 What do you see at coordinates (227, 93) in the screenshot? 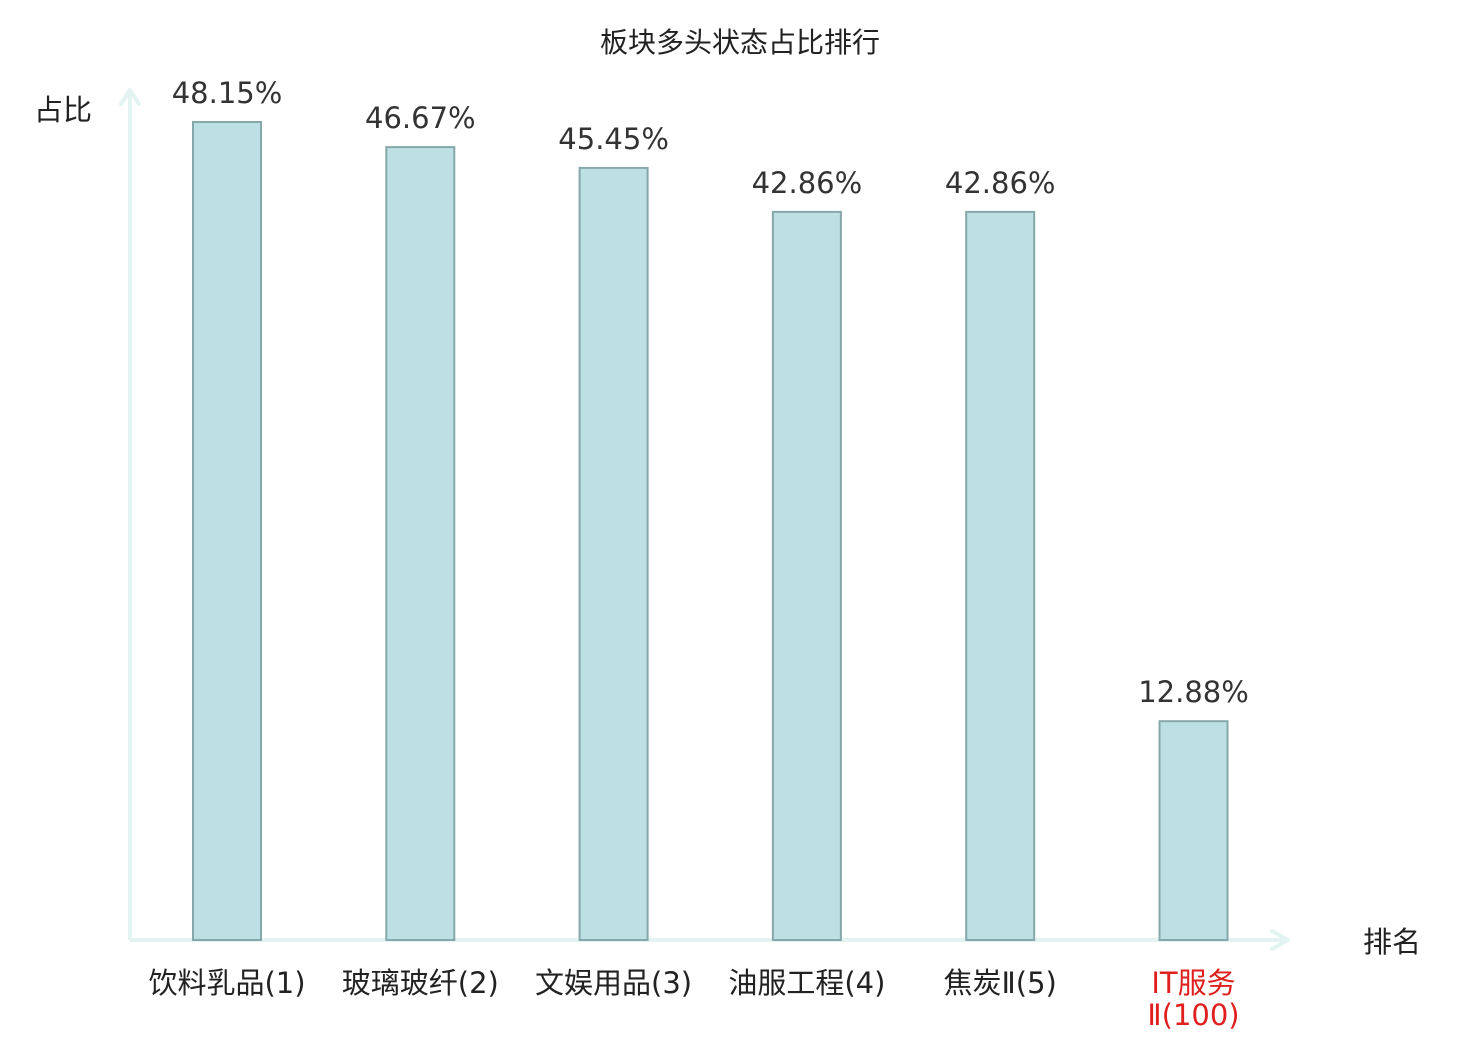
I see `data-label: 48.15%` at bounding box center [227, 93].